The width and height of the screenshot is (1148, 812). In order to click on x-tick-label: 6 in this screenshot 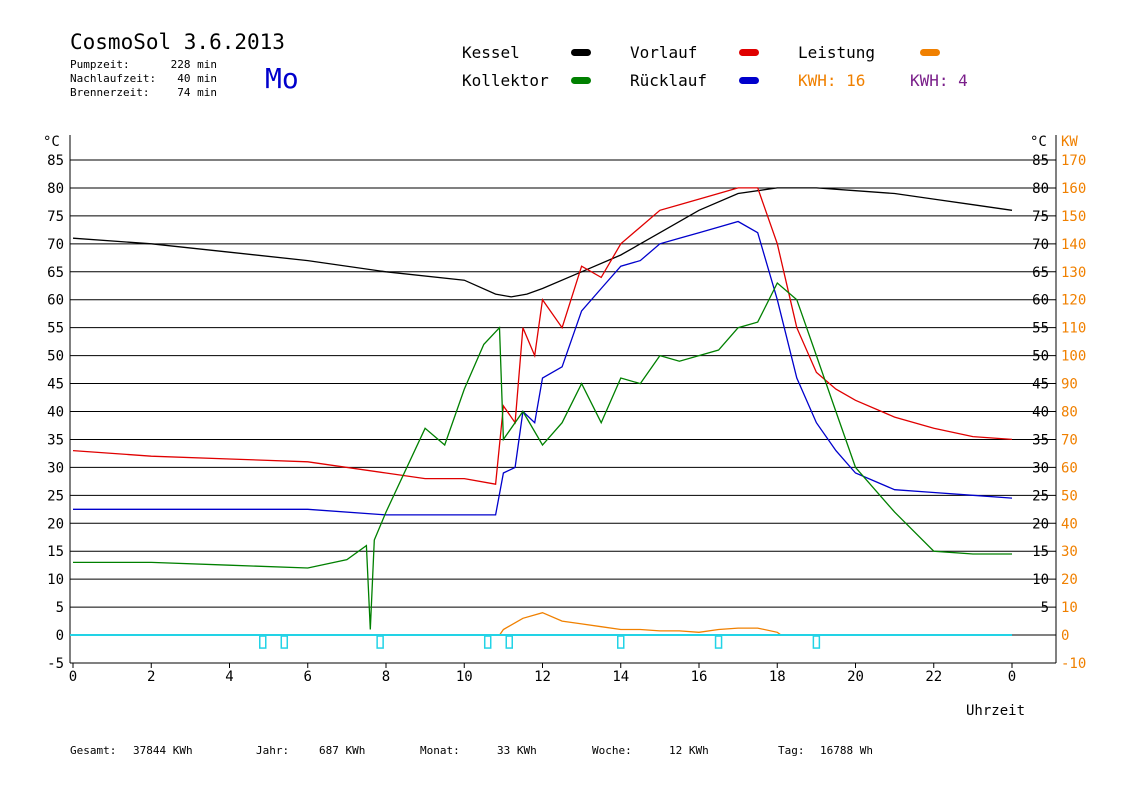, I will do `click(308, 677)`.